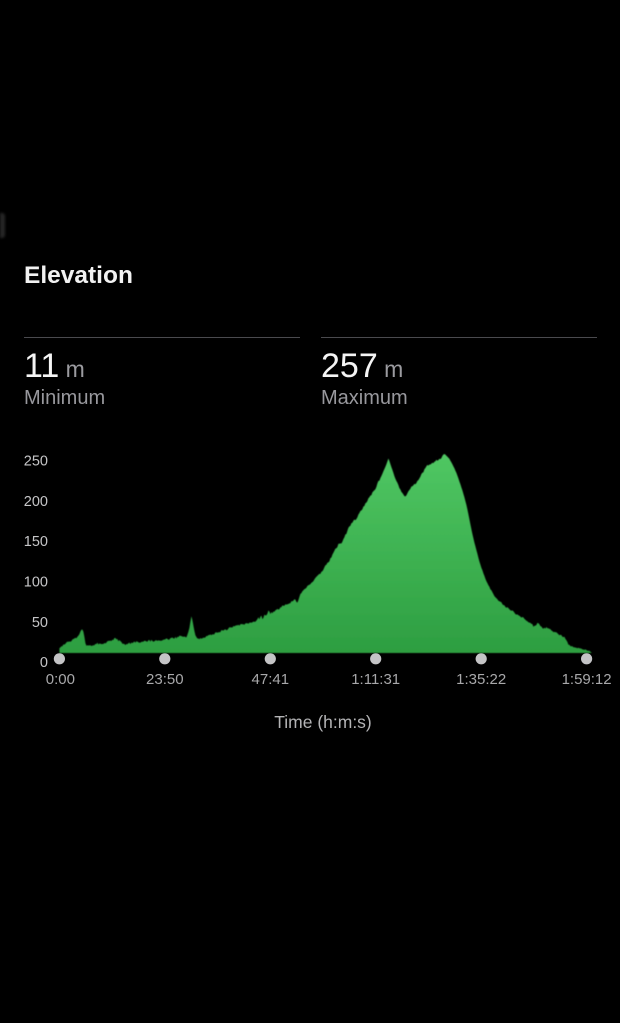  What do you see at coordinates (271, 679) in the screenshot?
I see `svg-text: 47:41` at bounding box center [271, 679].